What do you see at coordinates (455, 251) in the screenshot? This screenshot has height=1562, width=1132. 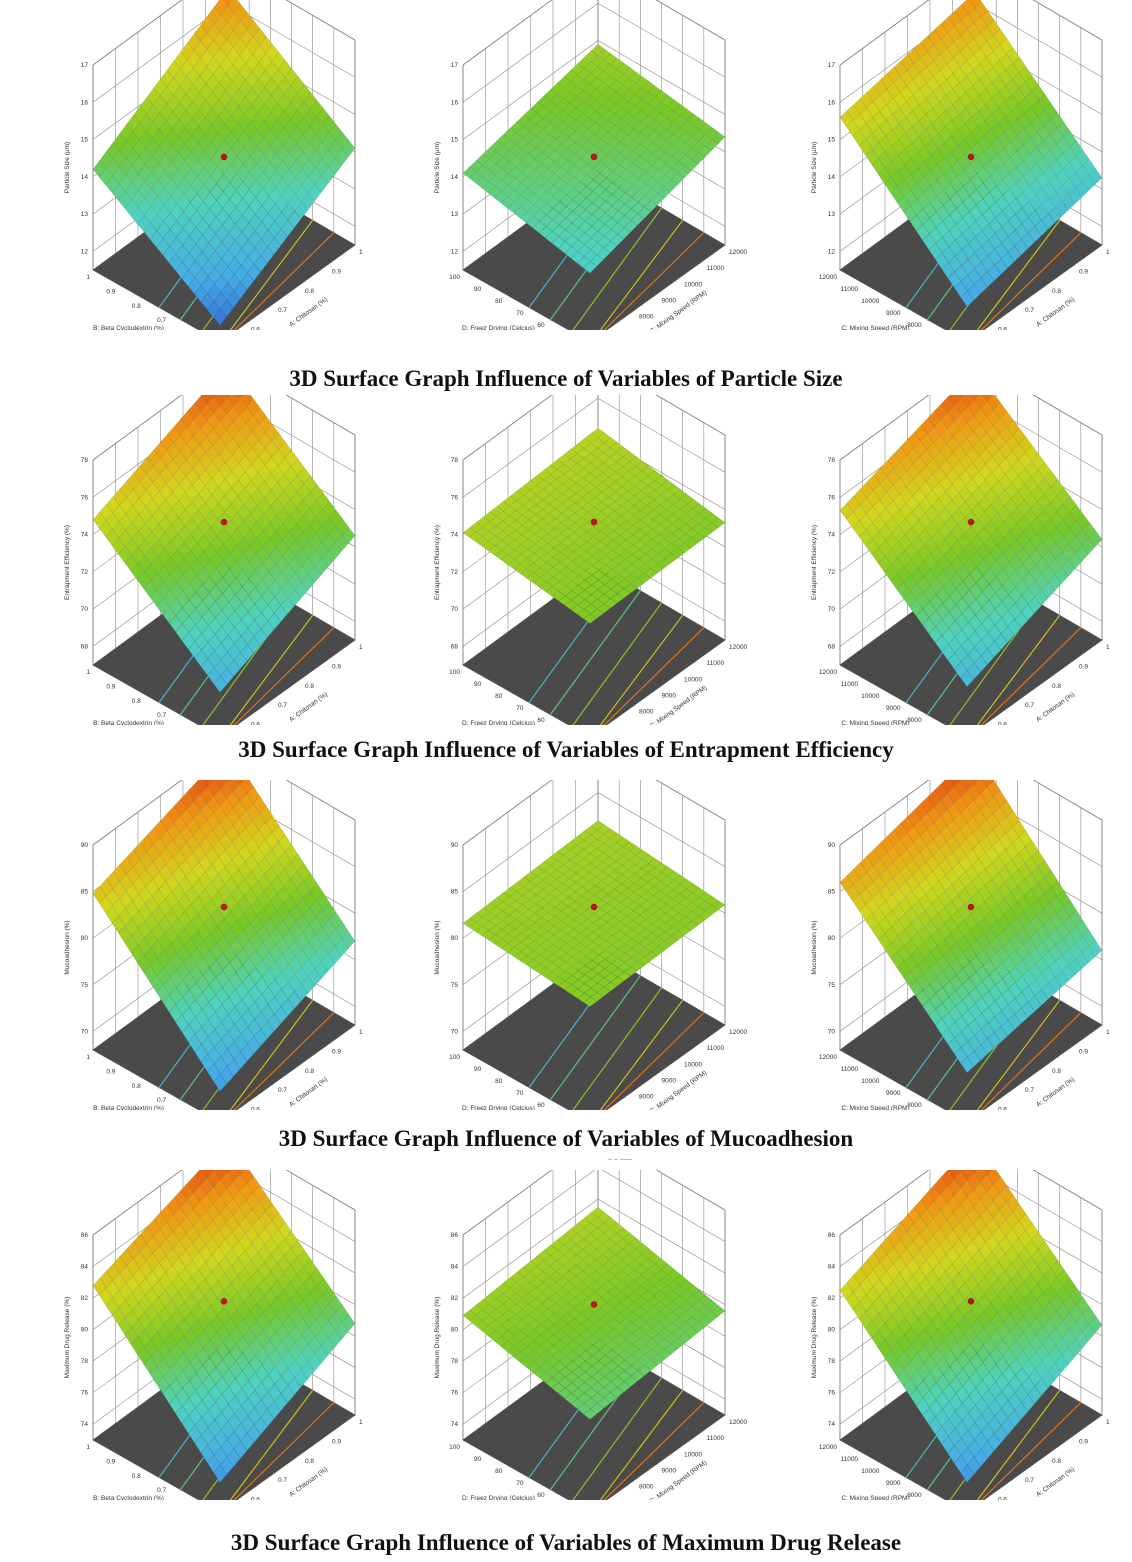 I see `z-tick-label: 12` at bounding box center [455, 251].